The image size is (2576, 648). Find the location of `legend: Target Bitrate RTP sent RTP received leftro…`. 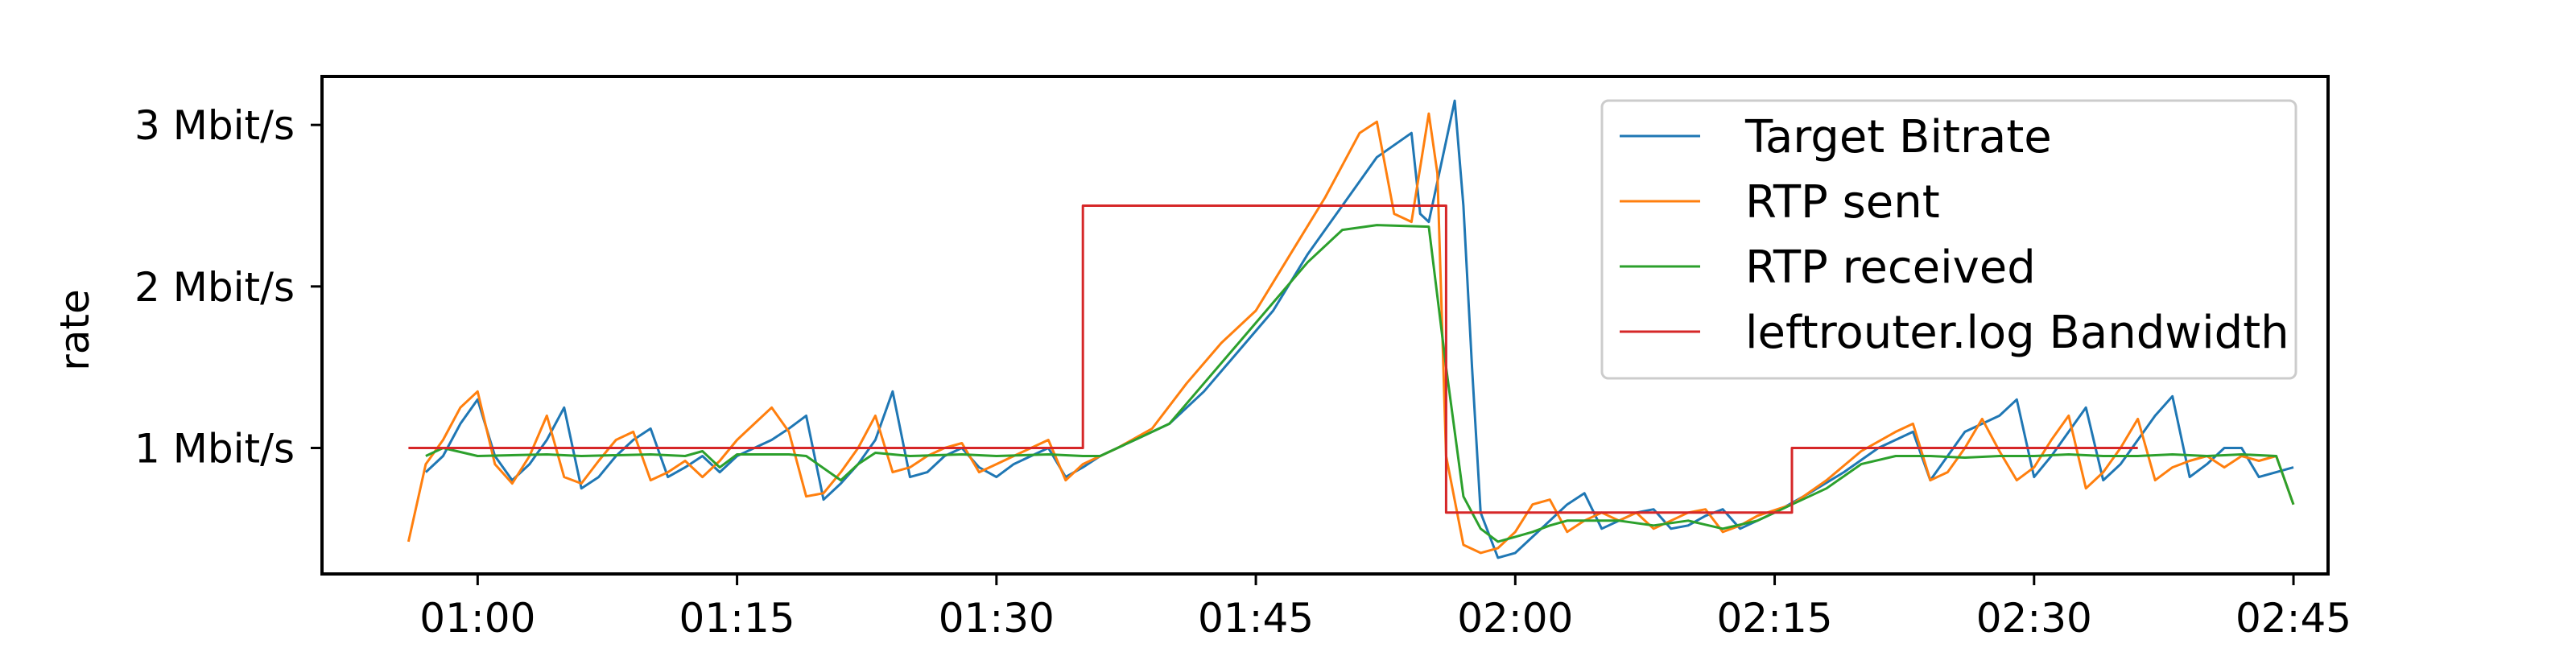

legend: Target Bitrate RTP sent RTP received leftro… is located at coordinates (1948, 240).